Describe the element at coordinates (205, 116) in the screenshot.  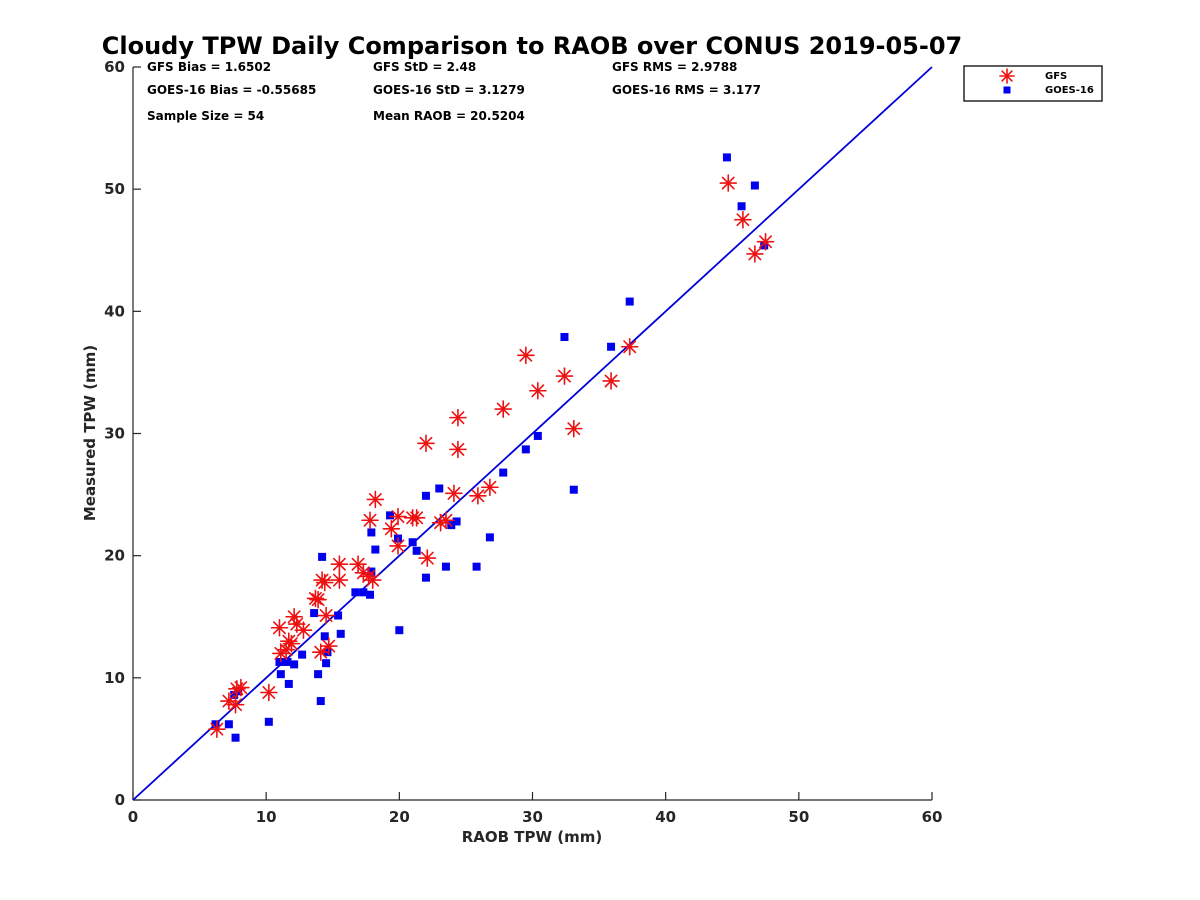
I see `stat-sample-size: Sample Size = 54` at that location.